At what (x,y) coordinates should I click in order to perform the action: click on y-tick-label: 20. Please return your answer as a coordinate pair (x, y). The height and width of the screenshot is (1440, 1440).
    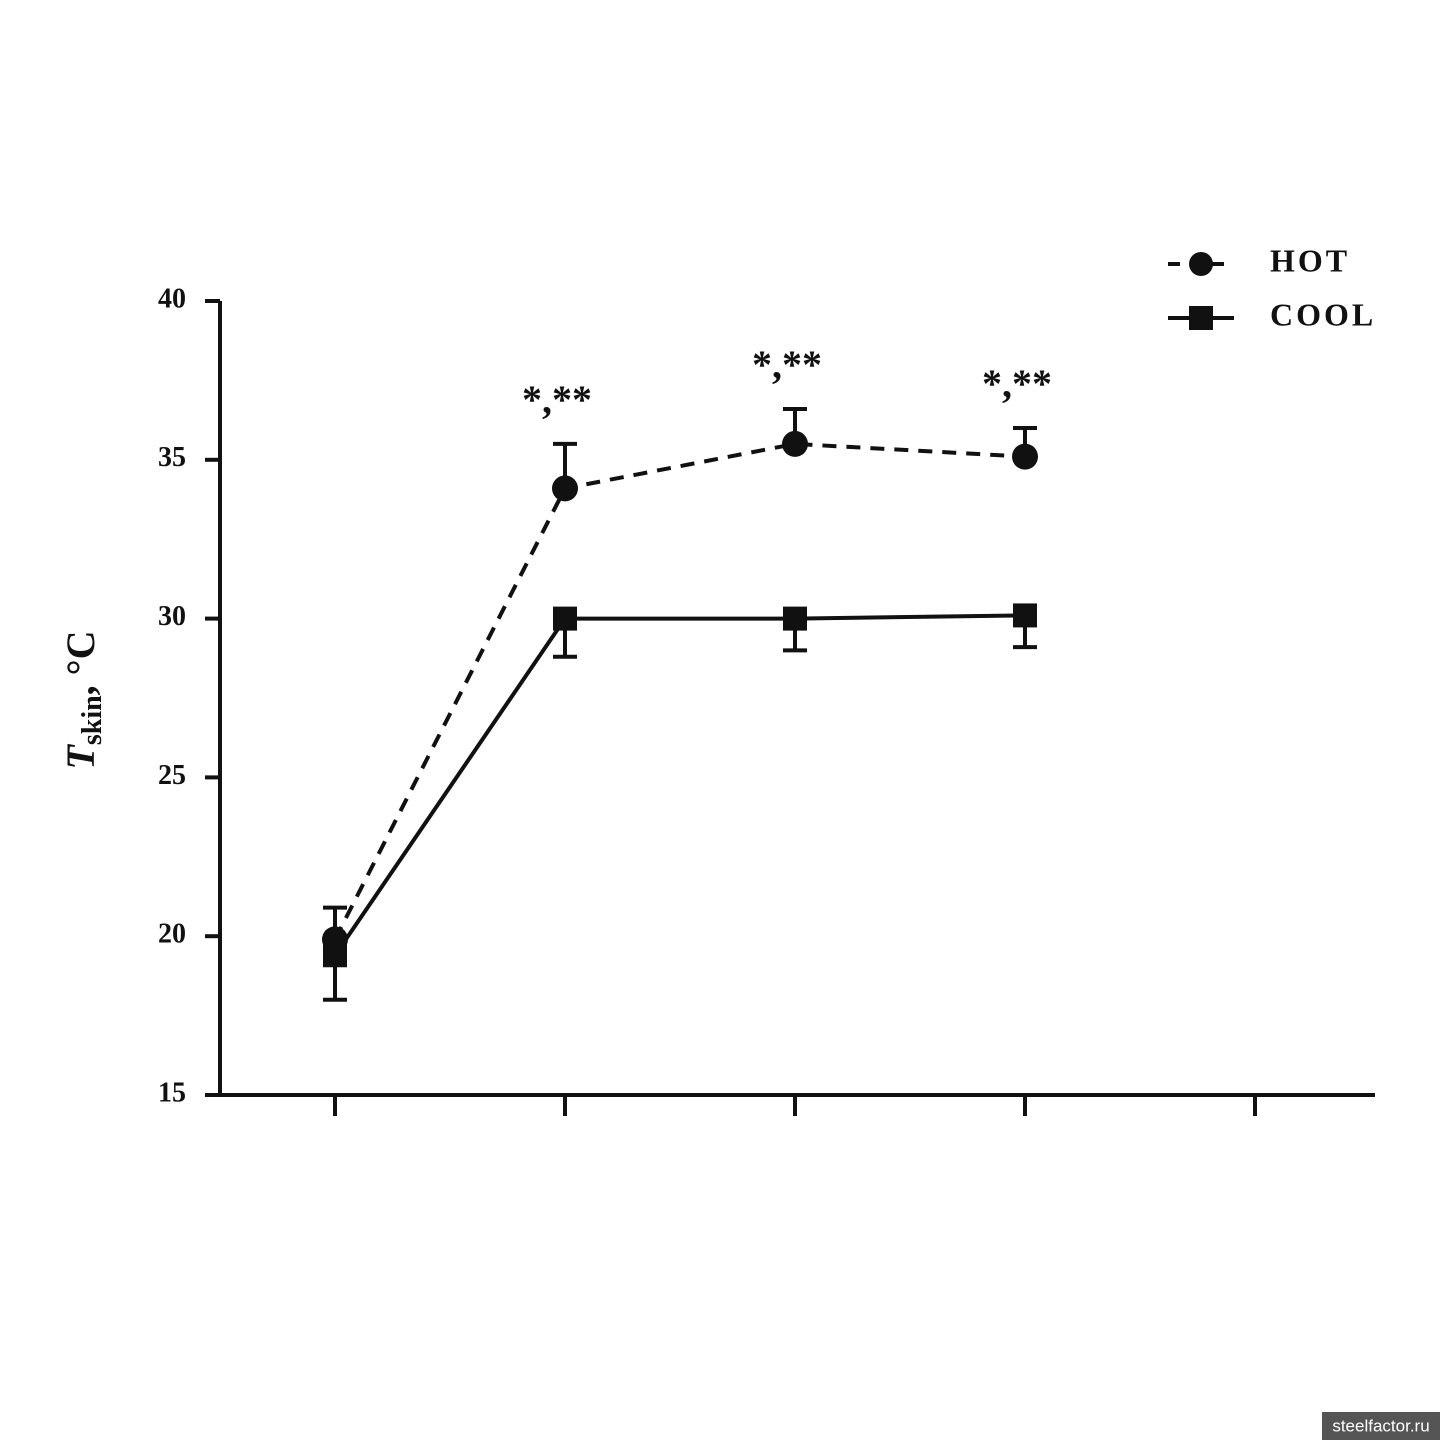
    Looking at the image, I should click on (172, 934).